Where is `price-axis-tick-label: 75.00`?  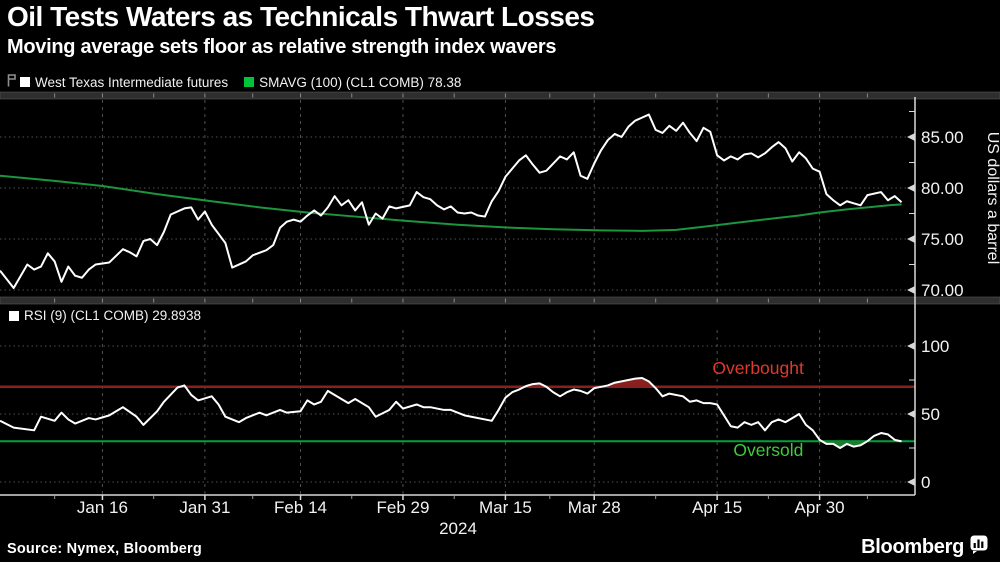 price-axis-tick-label: 75.00 is located at coordinates (942, 239).